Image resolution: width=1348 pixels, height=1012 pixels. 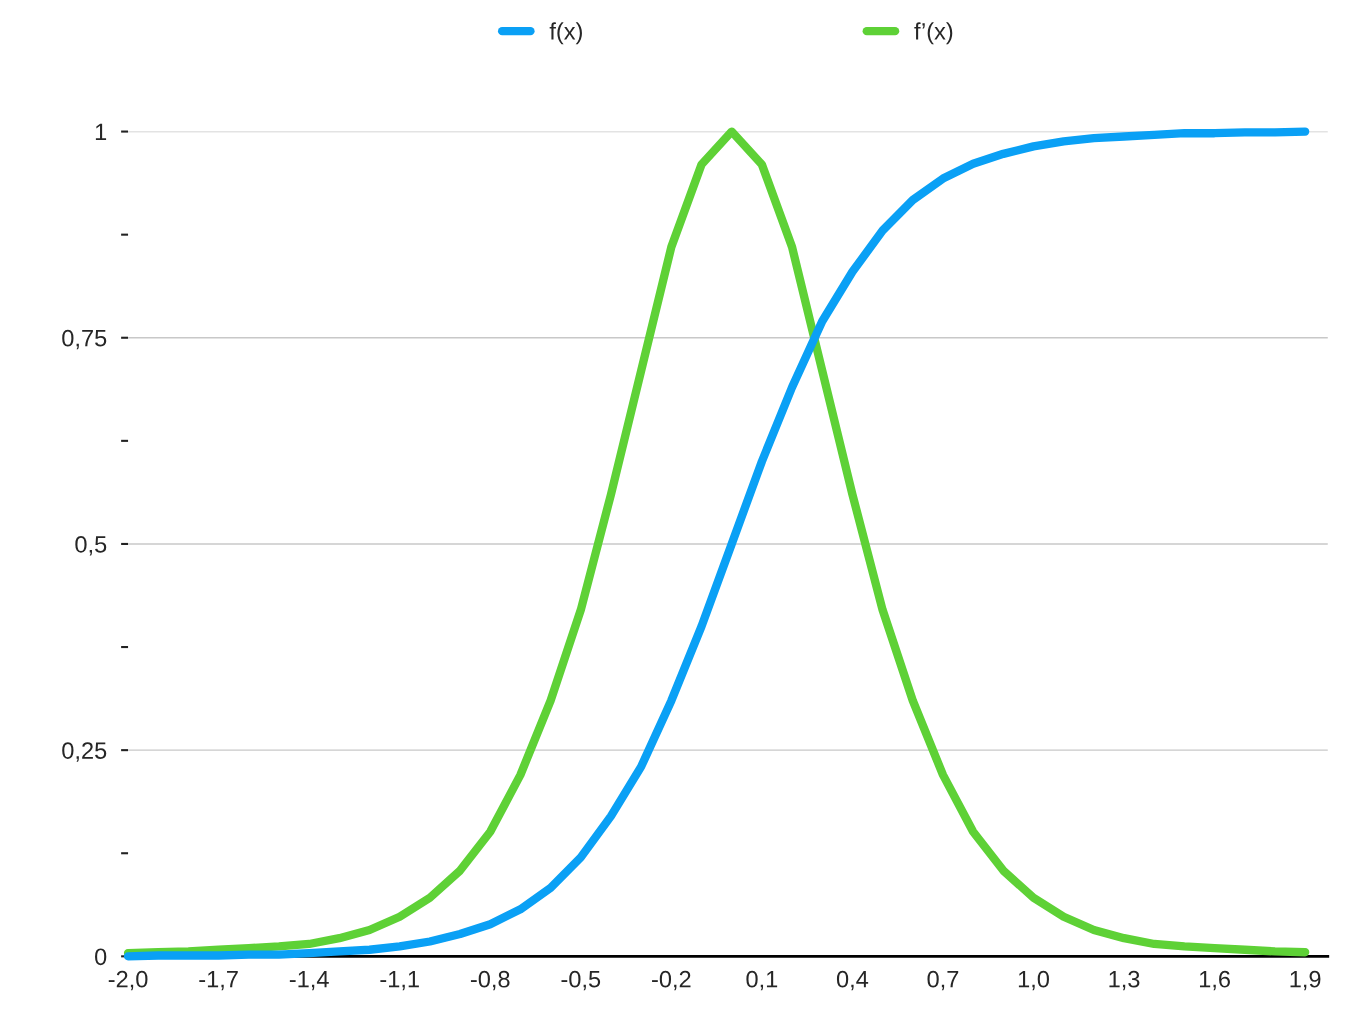 I want to click on x-tick-label: -0,8, so click(x=490, y=980).